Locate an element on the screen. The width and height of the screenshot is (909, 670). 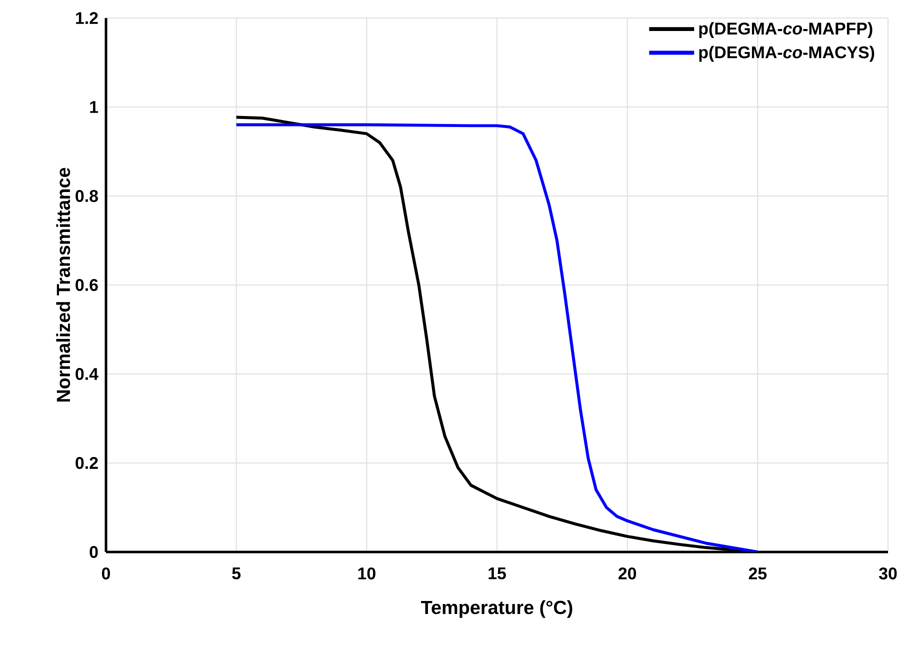
x-tick-label: 0 is located at coordinates (106, 573).